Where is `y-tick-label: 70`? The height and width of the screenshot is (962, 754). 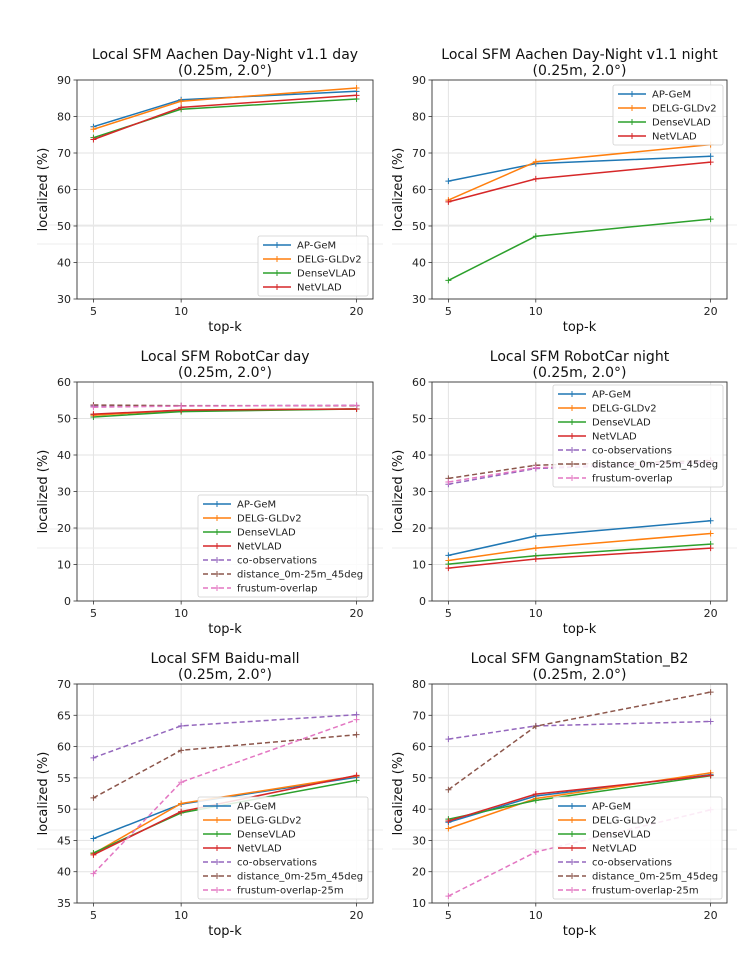
y-tick-label: 70 is located at coordinates (419, 153).